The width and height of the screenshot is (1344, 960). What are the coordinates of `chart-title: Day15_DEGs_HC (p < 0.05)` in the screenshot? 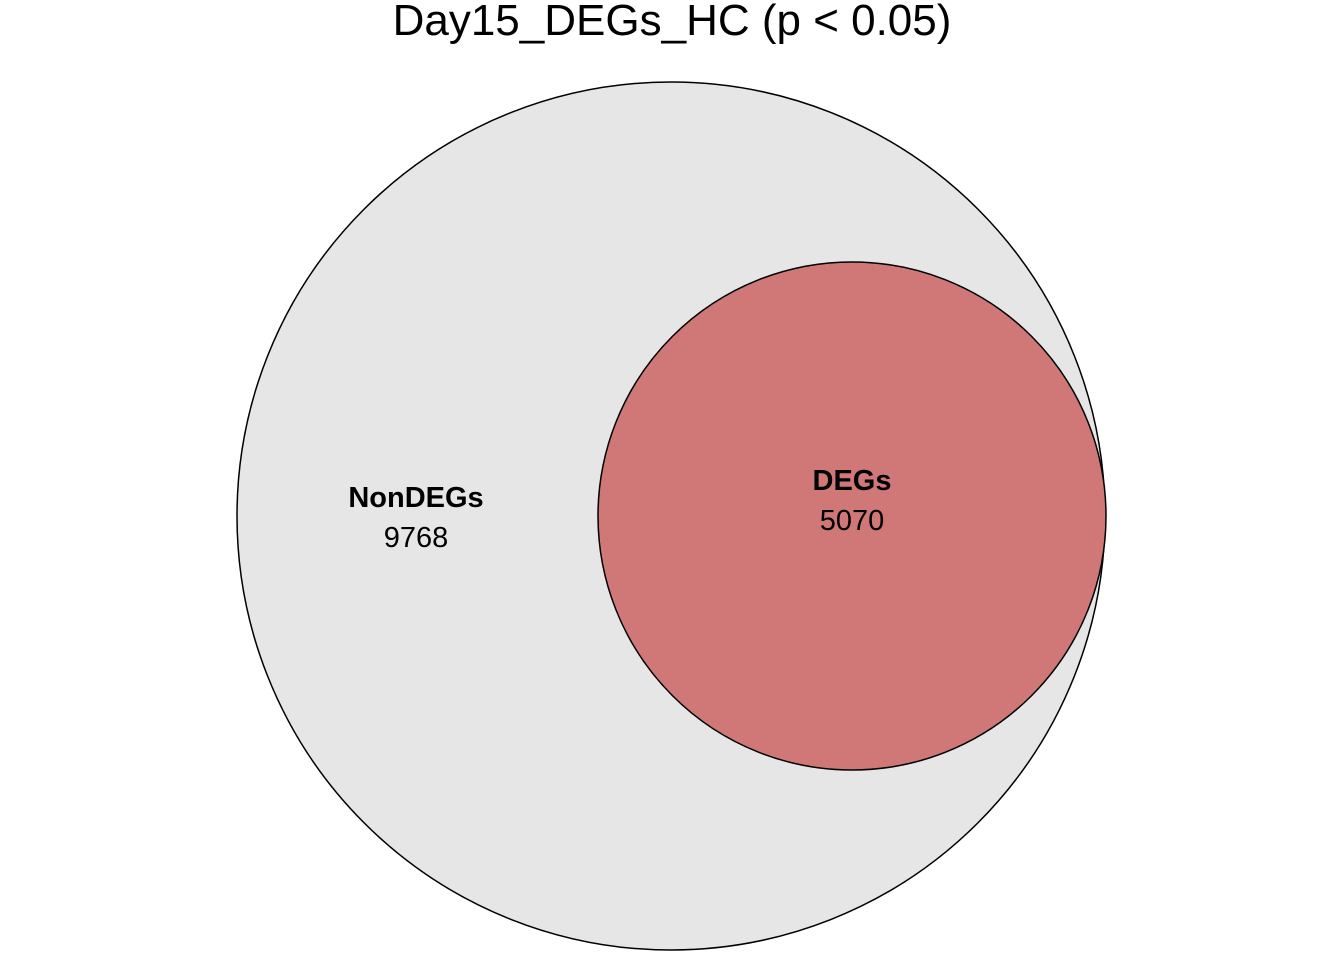 It's located at (672, 22).